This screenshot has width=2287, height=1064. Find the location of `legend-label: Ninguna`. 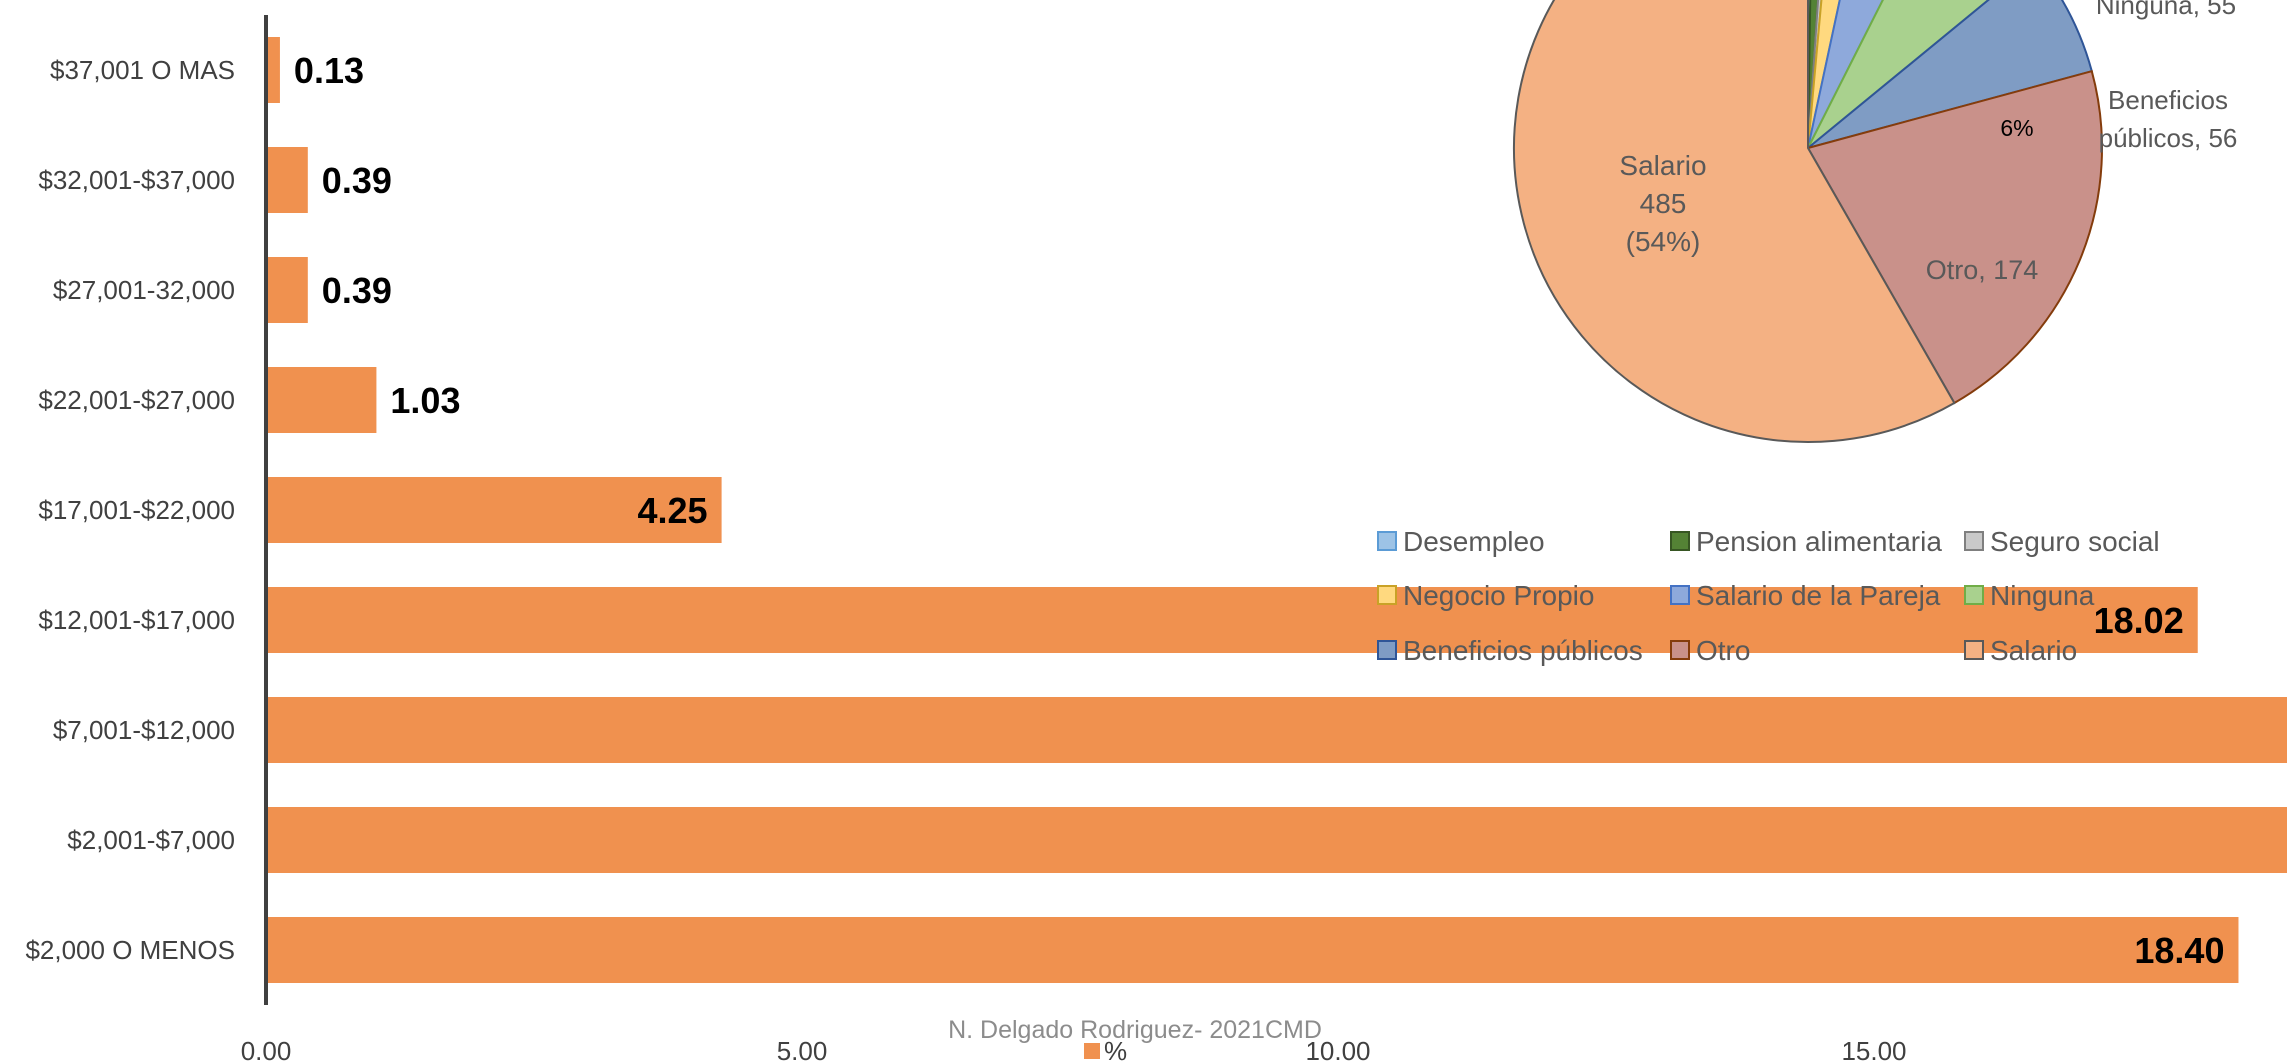

legend-label: Ninguna is located at coordinates (2042, 595).